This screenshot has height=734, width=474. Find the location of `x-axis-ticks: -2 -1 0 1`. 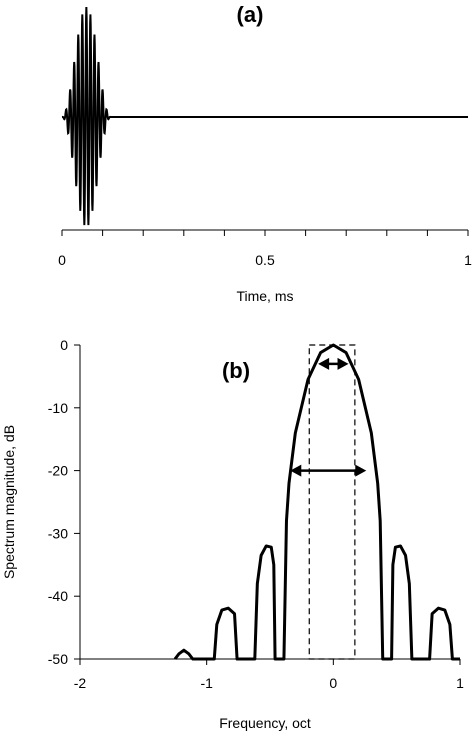

x-axis-ticks: -2 -1 0 1 is located at coordinates (269, 675).